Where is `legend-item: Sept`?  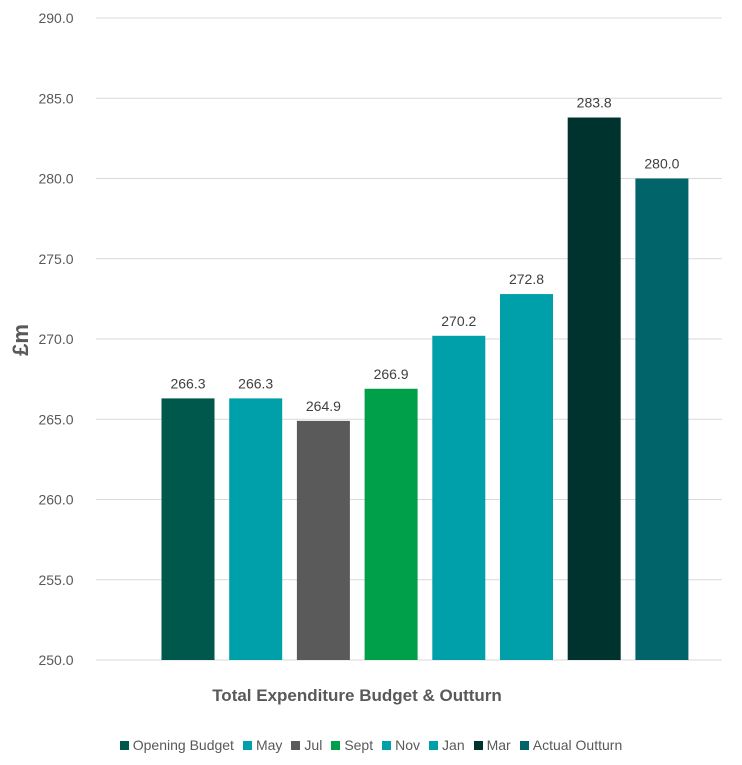
legend-item: Sept is located at coordinates (352, 745).